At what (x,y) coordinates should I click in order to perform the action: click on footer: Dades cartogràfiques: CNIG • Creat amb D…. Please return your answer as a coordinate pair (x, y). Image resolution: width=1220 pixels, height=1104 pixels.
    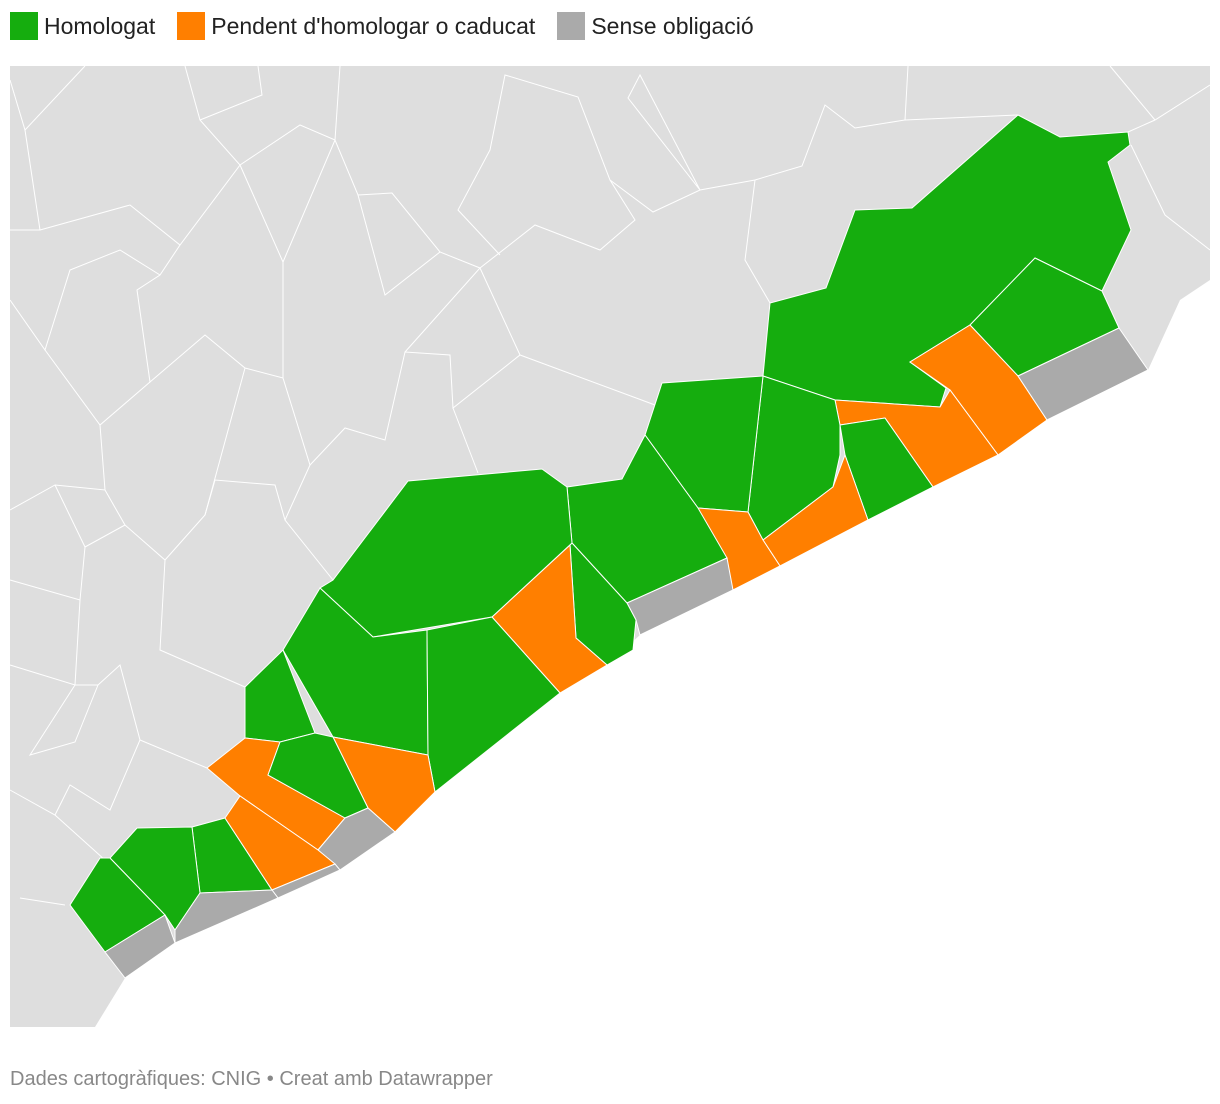
    Looking at the image, I should click on (251, 1079).